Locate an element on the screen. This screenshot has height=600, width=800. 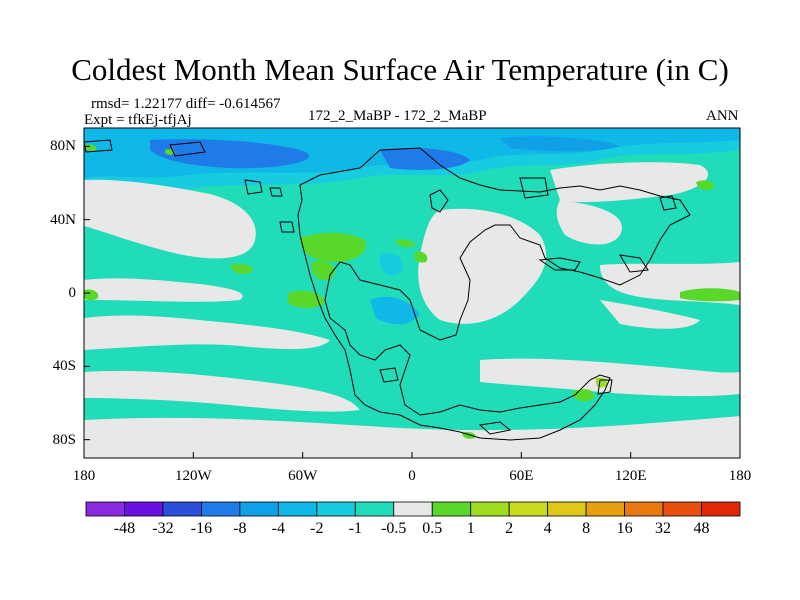
colorbar-label: 48 is located at coordinates (701, 528).